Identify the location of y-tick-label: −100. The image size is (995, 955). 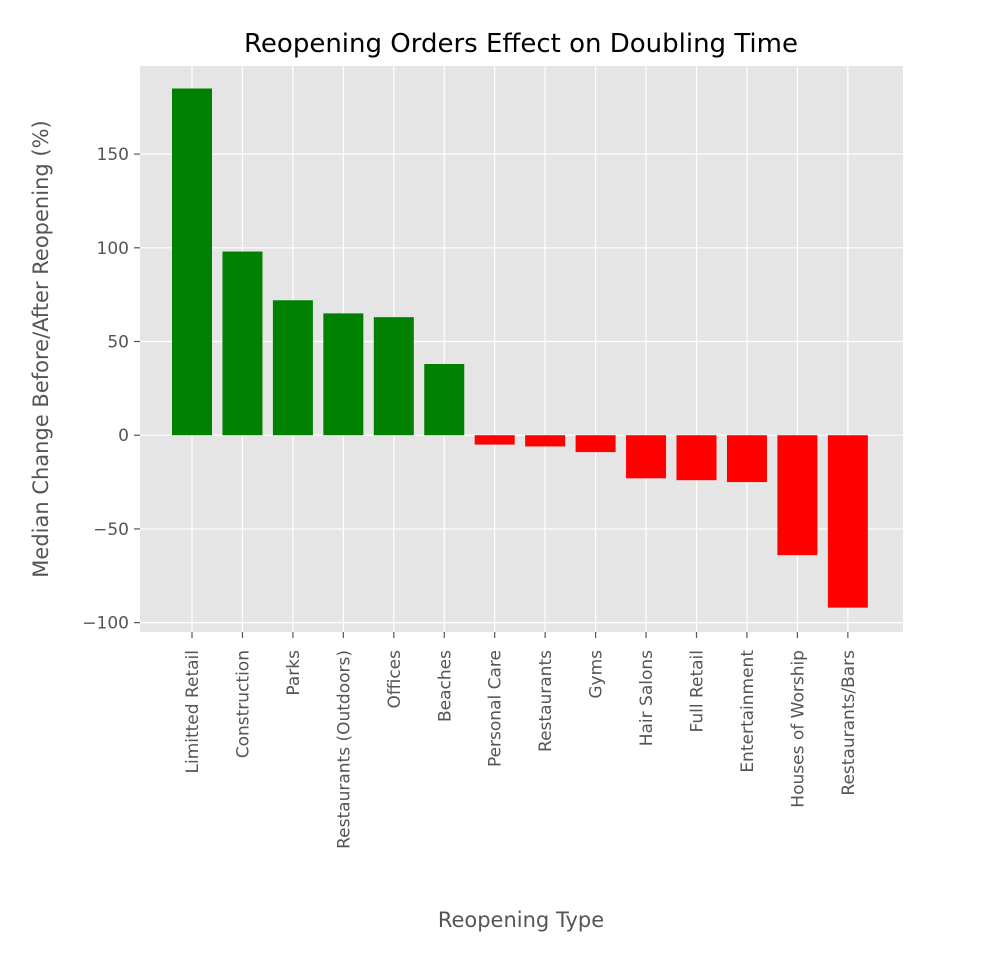
(105, 624).